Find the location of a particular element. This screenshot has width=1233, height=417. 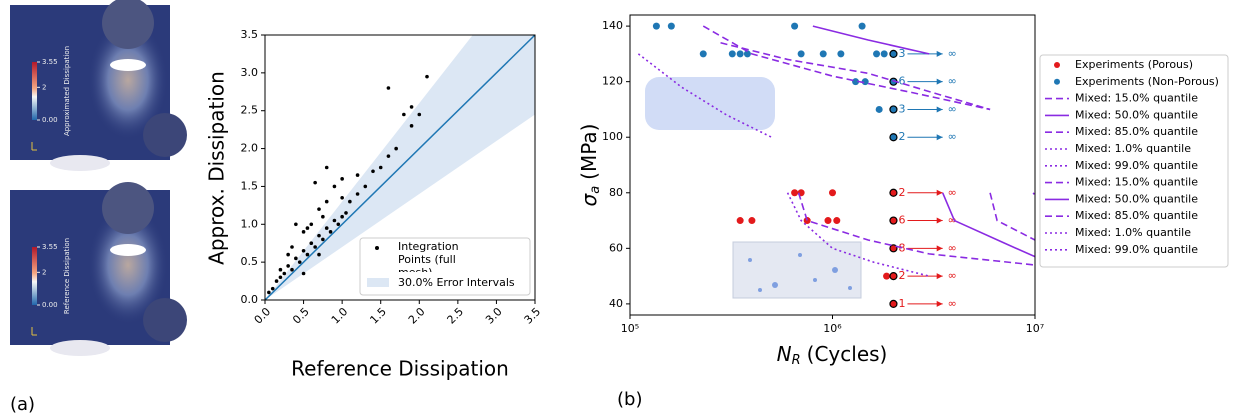

y-tick-label: 0.5 is located at coordinates (250, 261).